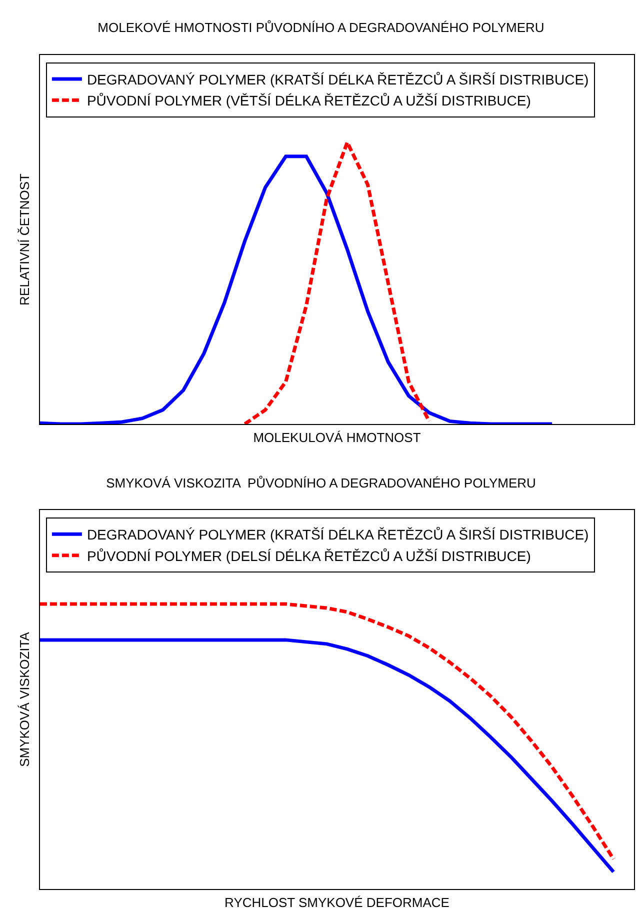  Describe the element at coordinates (321, 482) in the screenshot. I see `chart-title: SMYKOVÁ VISKOZITA PŮVODNÍHO A DEGRADOVANÉHO POLYMERU` at that location.